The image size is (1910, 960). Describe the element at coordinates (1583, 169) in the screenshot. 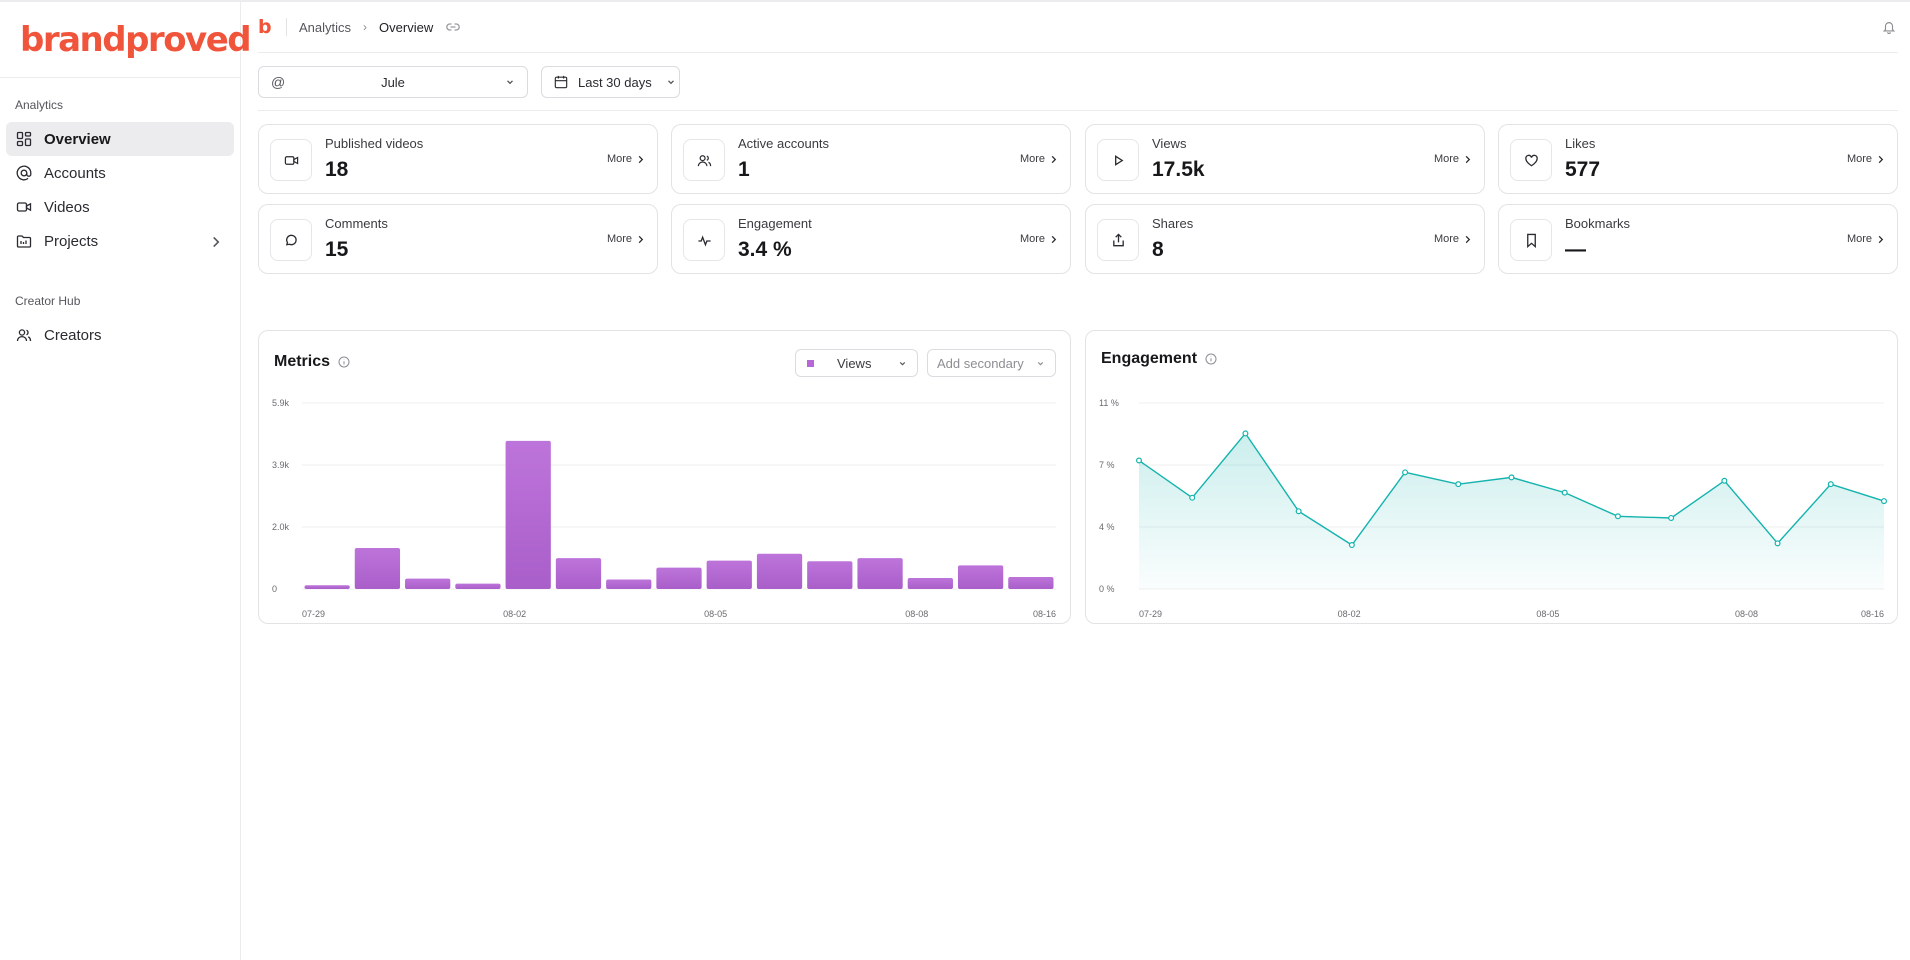

I see `stat-card-value: 577` at that location.